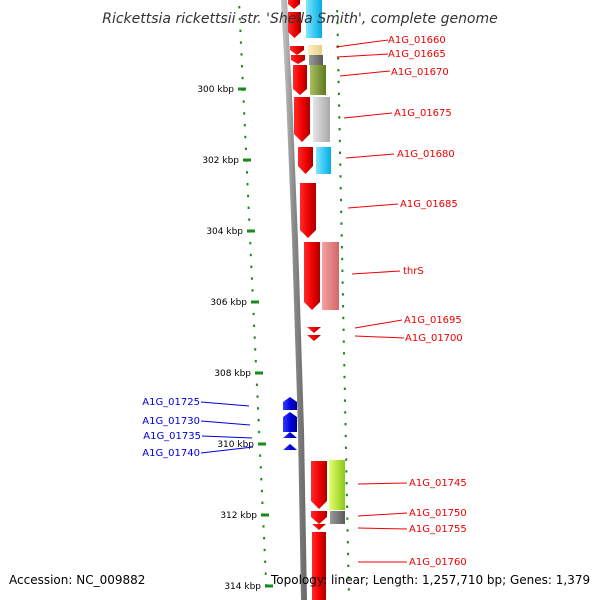  I want to click on gene-label: A1G_01680, so click(426, 154).